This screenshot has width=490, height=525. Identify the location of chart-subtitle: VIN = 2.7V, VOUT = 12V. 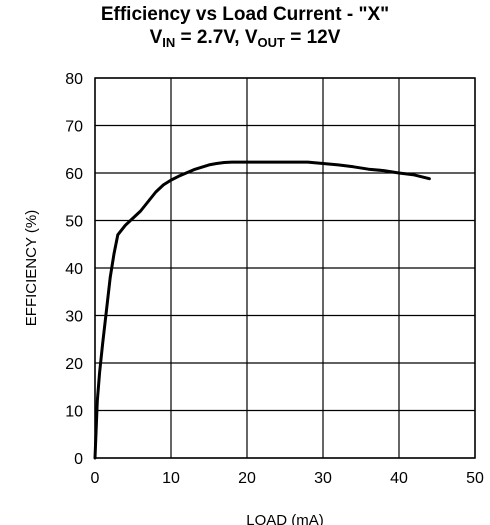
(245, 40).